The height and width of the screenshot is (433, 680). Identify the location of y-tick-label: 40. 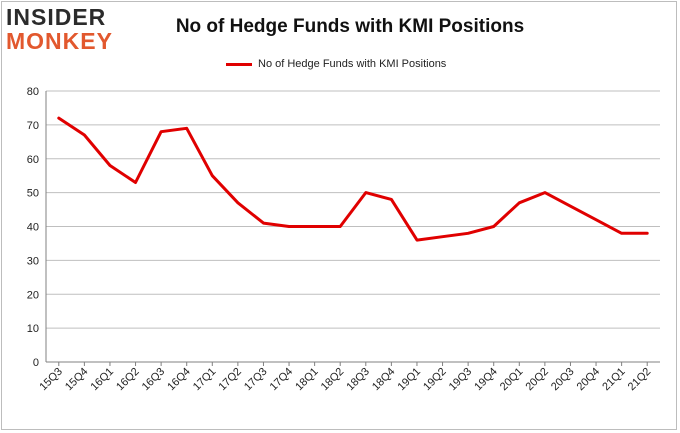
(33, 228).